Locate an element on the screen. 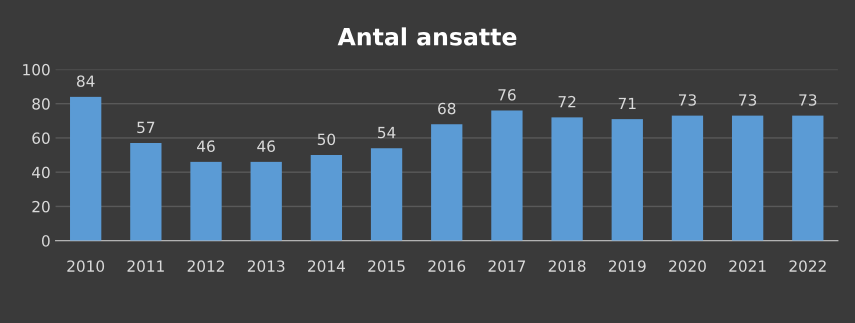 This screenshot has width=855, height=323. x-tick-label: 2018 is located at coordinates (567, 266).